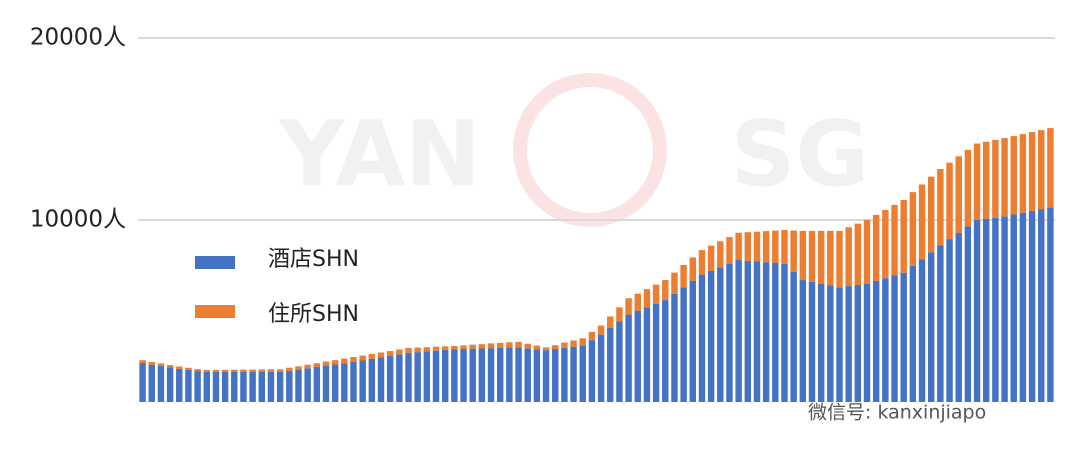  Describe the element at coordinates (215, 262) in the screenshot. I see `legend-swatch` at that location.